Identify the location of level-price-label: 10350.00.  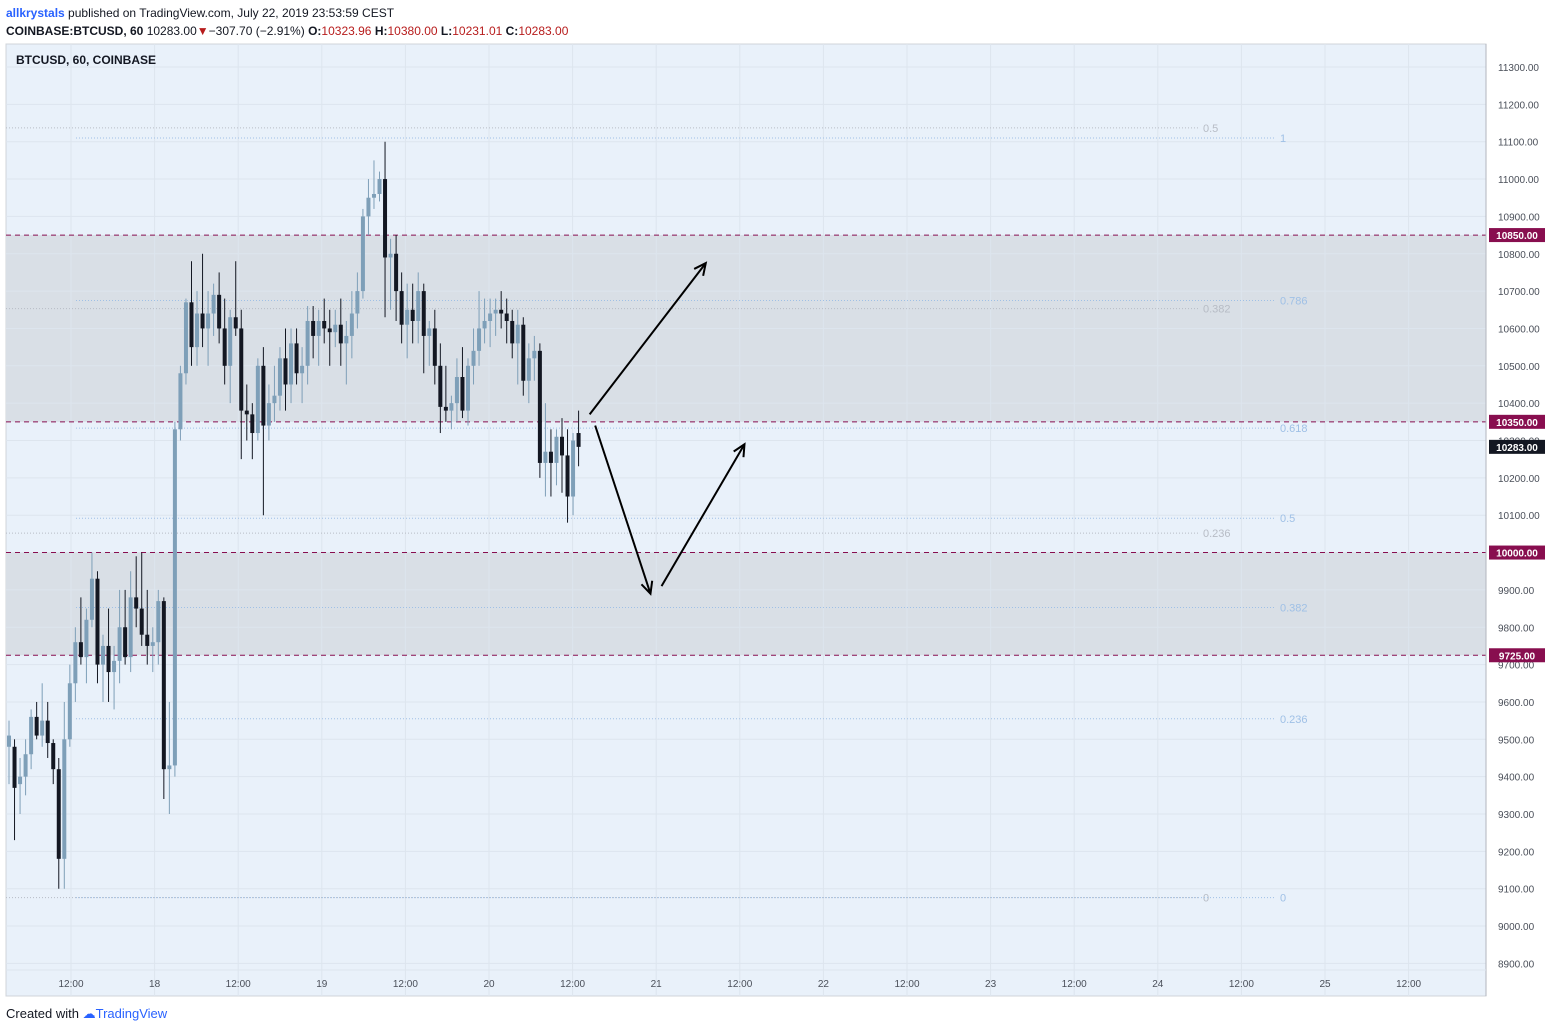
(1517, 423).